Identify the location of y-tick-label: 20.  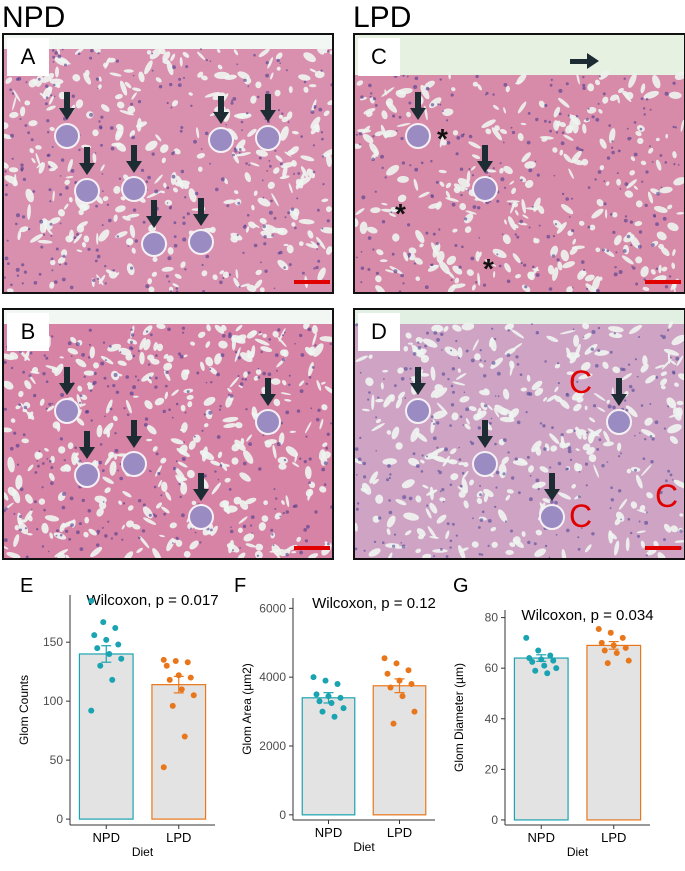
(492, 769).